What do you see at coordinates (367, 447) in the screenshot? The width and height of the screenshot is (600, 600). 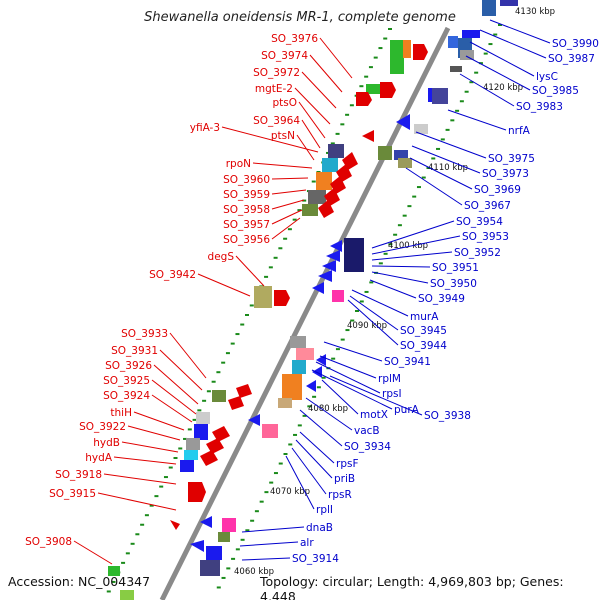 I see `gene-label-right: SO_3934` at bounding box center [367, 447].